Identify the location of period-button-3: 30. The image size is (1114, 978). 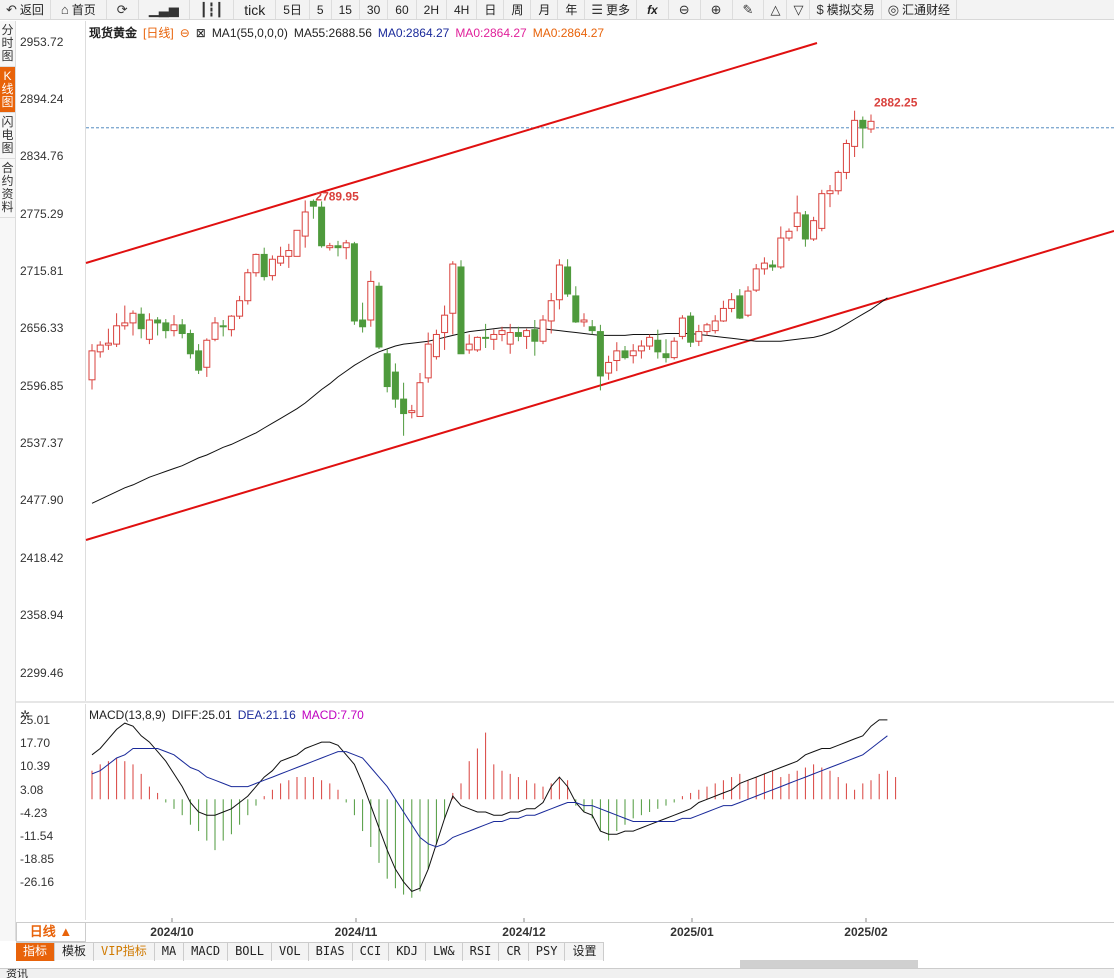
(374, 9).